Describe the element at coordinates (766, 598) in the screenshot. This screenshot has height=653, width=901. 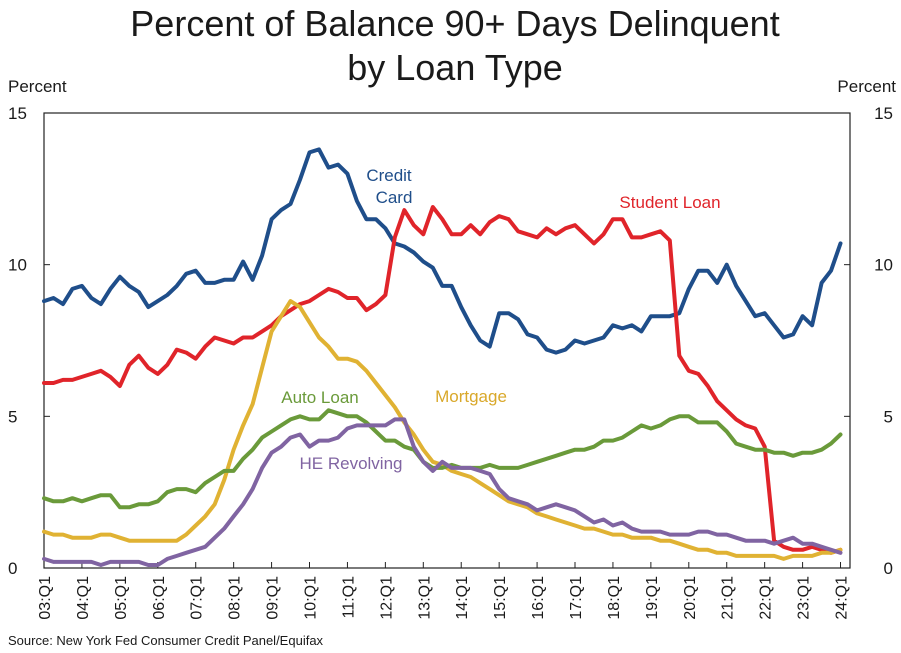
I see `x-tick-label: 22:Q1` at that location.